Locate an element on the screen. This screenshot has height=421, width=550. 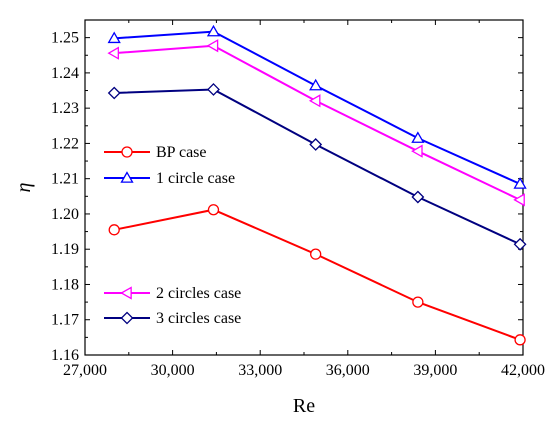
x-tick-label: 42,000 is located at coordinates (523, 370).